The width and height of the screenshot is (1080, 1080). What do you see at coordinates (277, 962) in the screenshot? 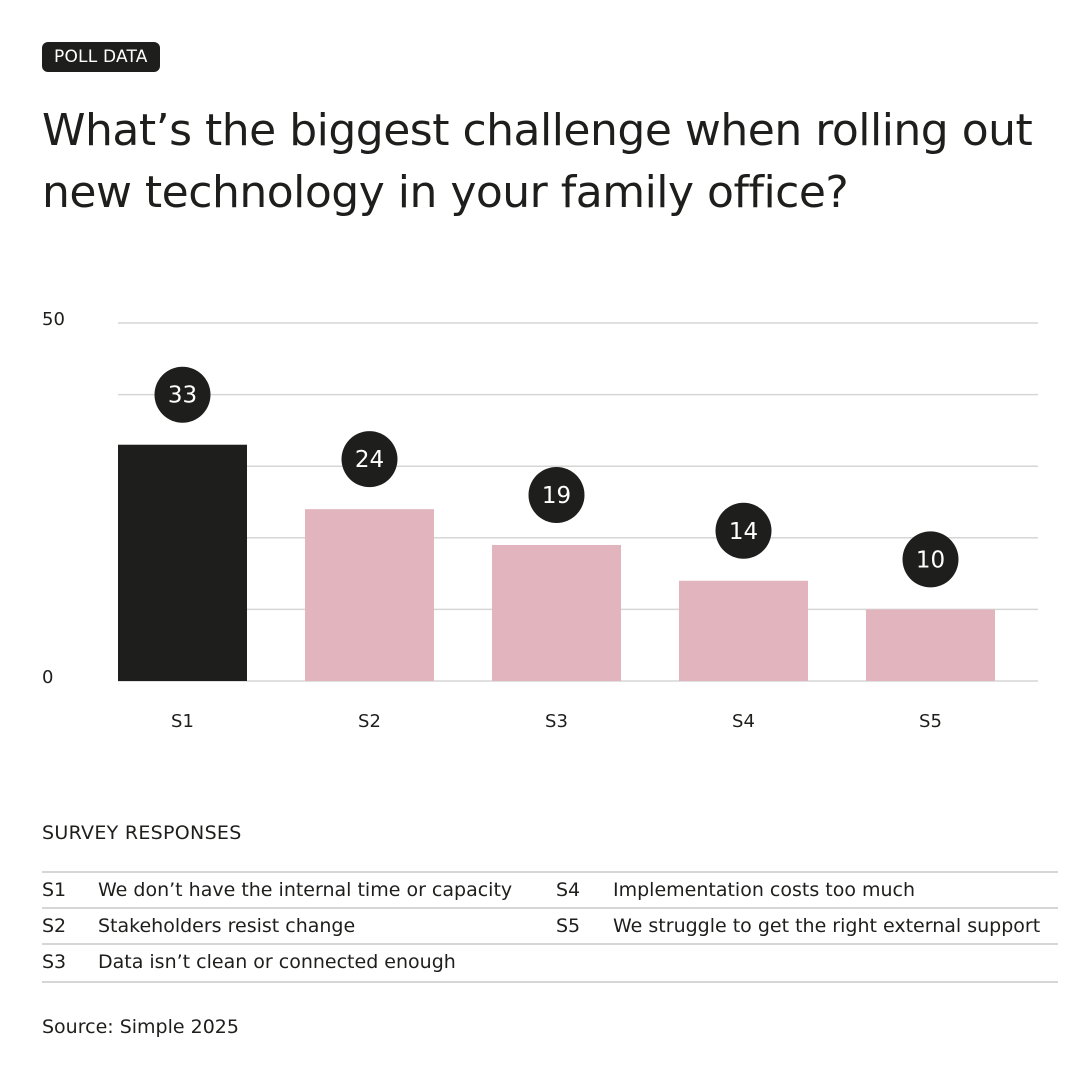
I see `legend-text: Data isn’t clean or connected enough` at bounding box center [277, 962].